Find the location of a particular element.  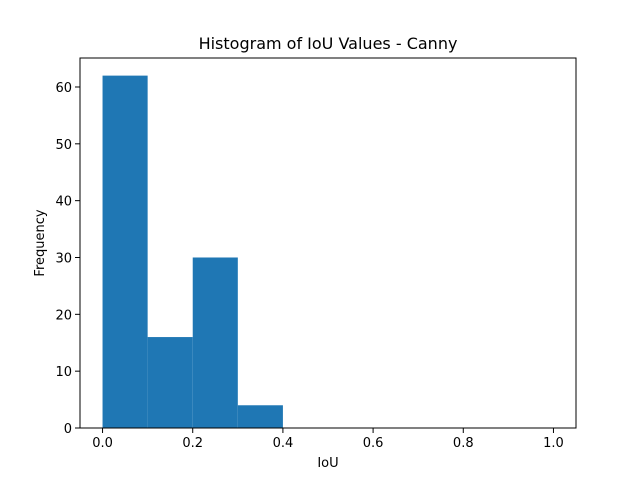

y-tick-label: 0 is located at coordinates (68, 429).